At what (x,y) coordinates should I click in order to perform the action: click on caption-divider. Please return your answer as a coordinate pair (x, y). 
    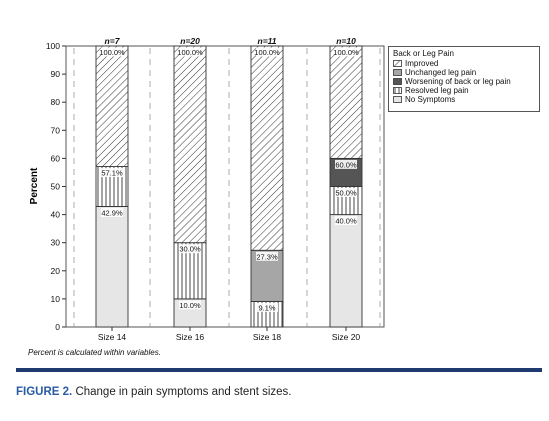
    Looking at the image, I should click on (279, 370).